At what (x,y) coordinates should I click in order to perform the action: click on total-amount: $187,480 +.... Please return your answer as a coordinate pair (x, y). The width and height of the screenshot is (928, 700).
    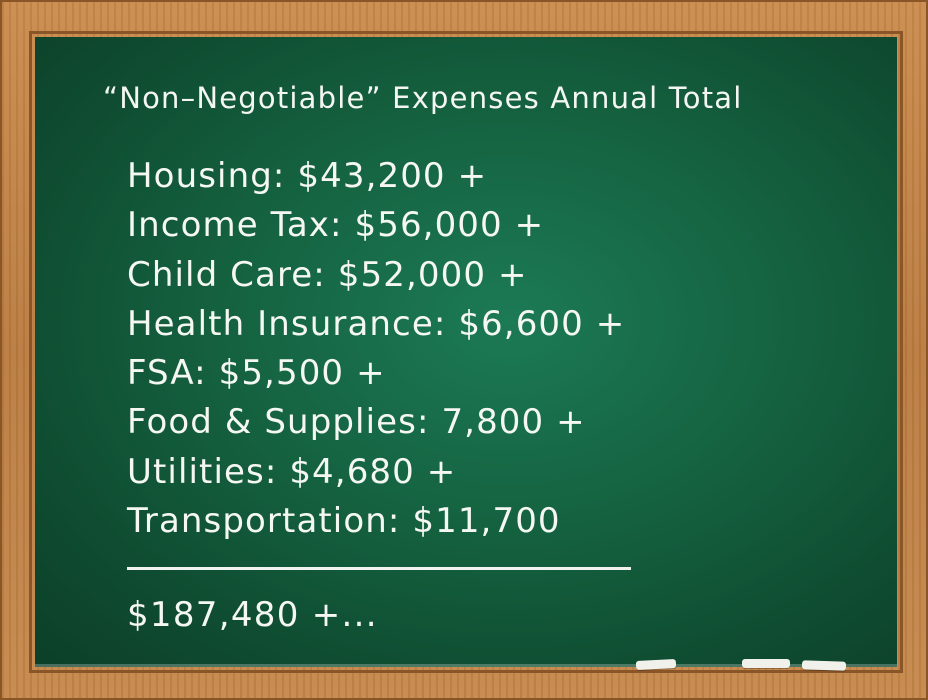
    Looking at the image, I should click on (252, 615).